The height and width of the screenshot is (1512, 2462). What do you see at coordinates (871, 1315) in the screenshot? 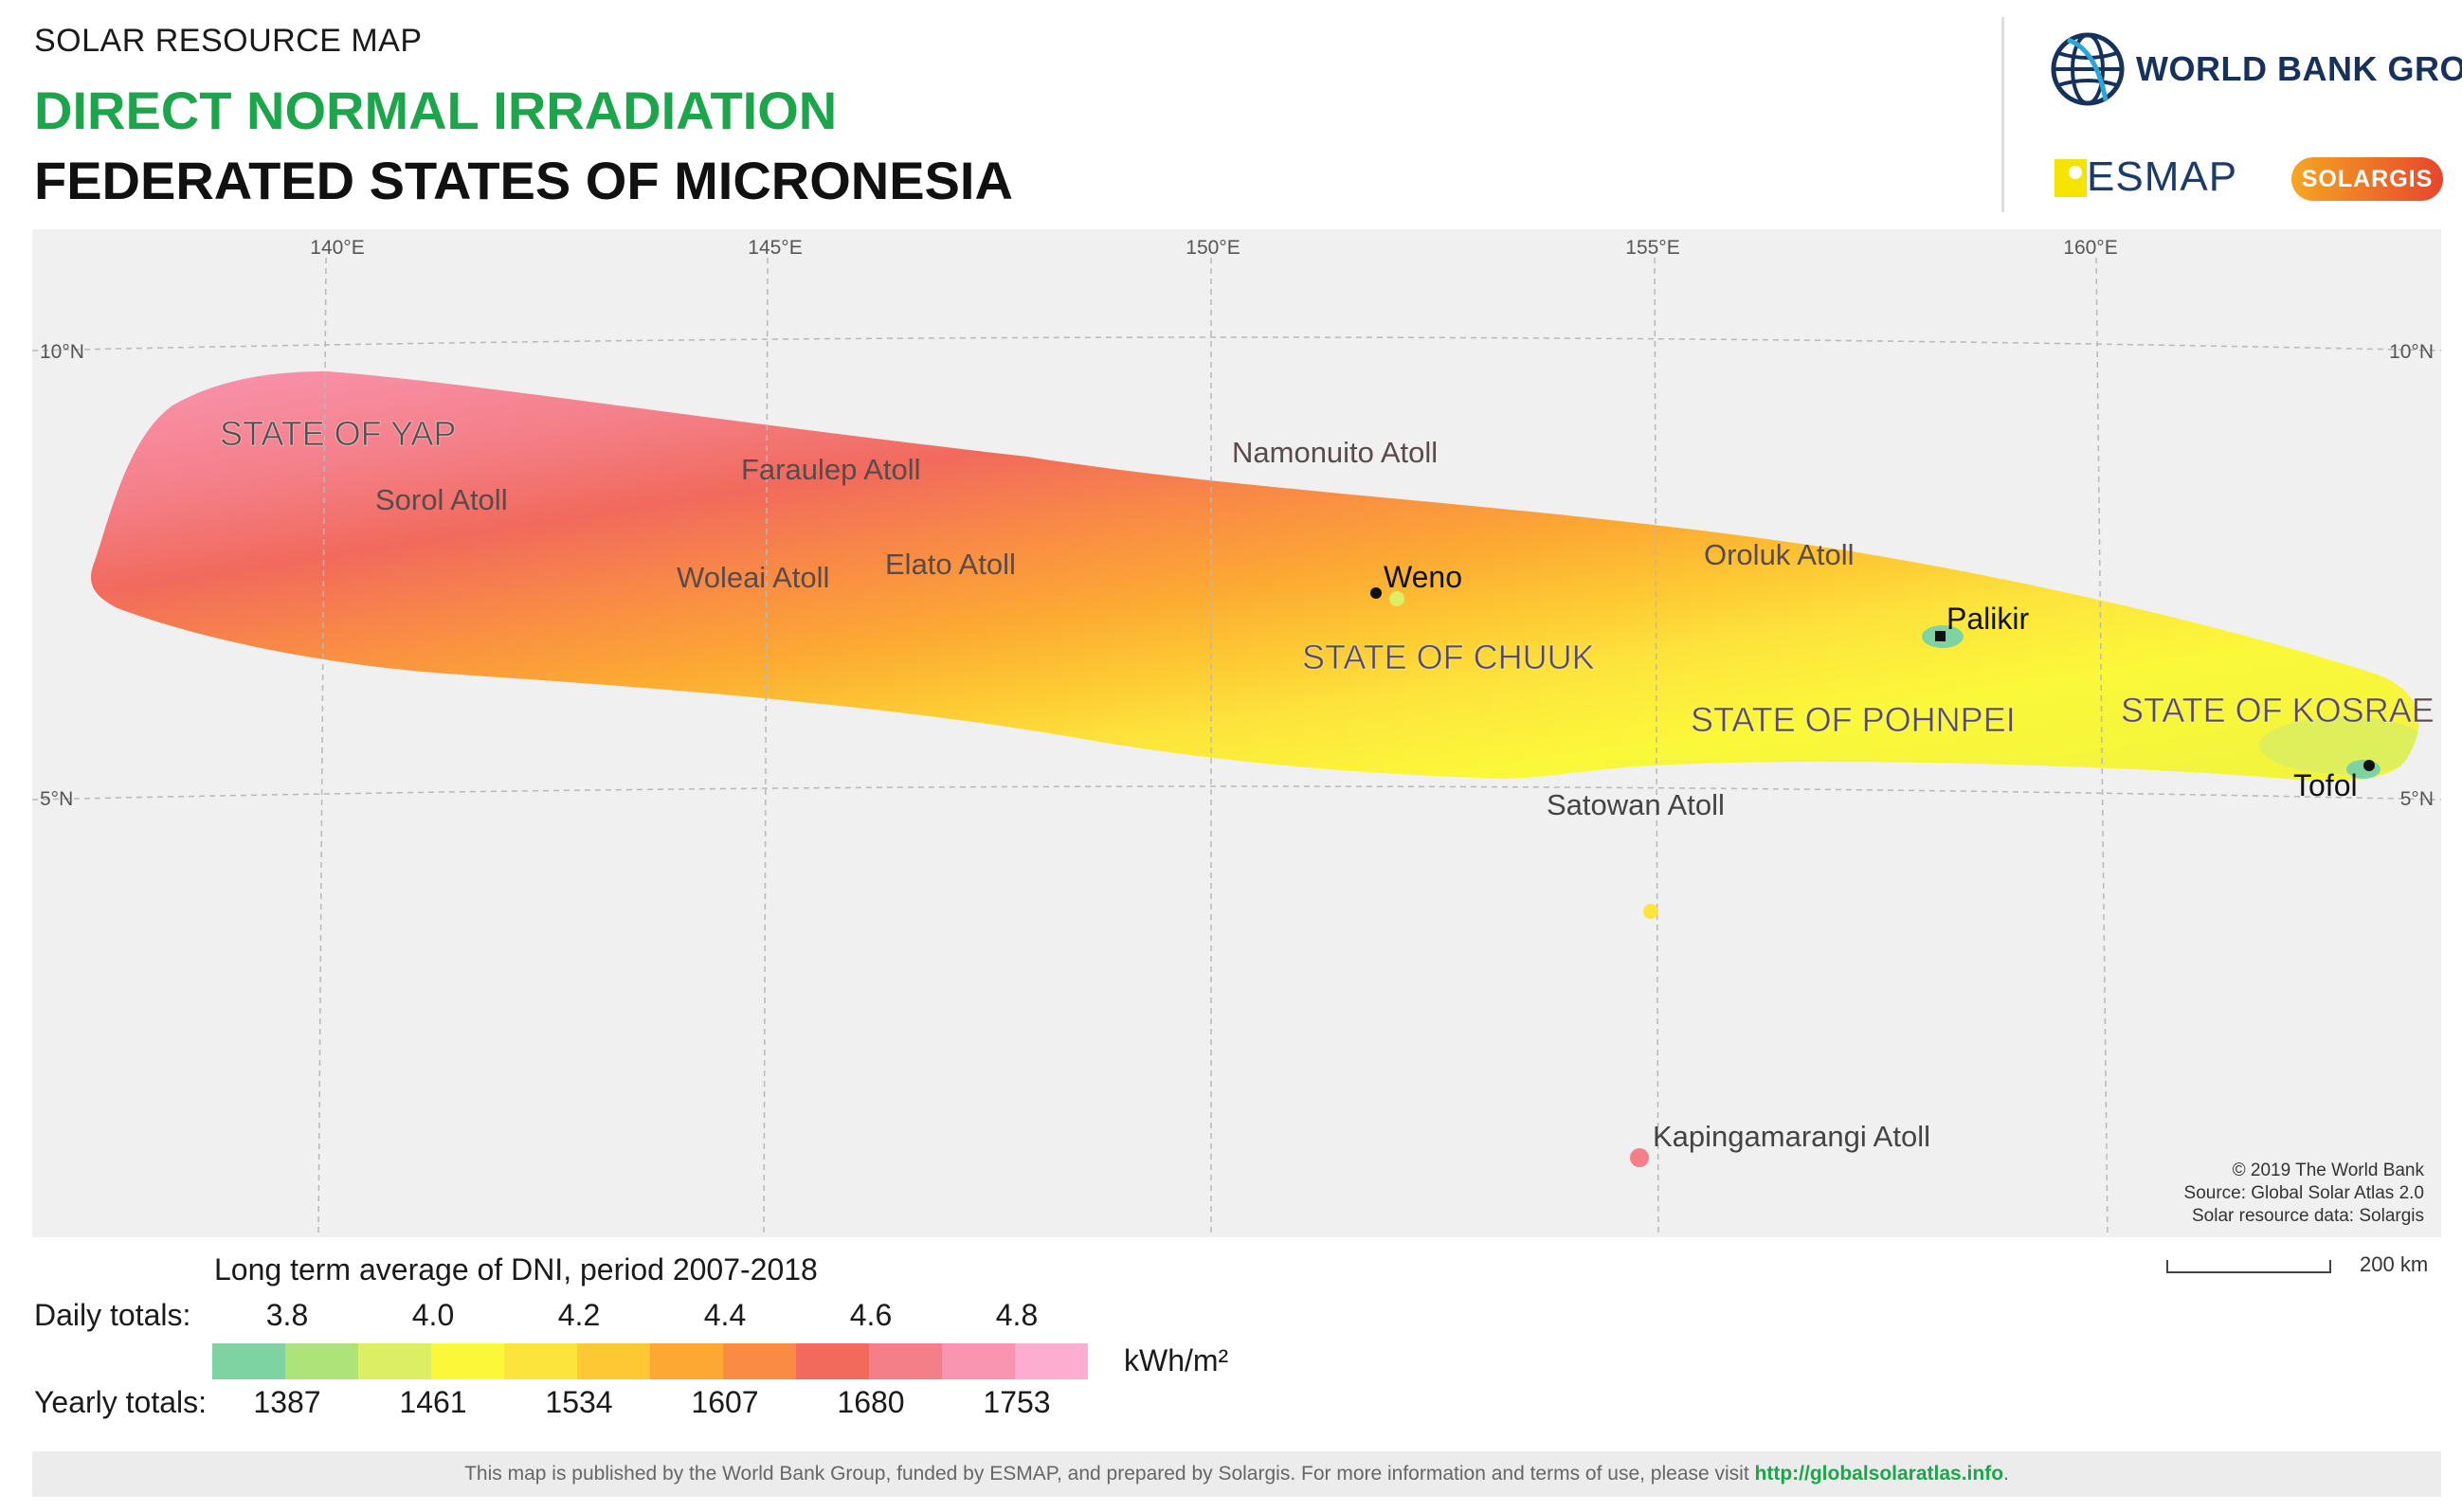
I see `legend-daily-tick: 4.6` at bounding box center [871, 1315].